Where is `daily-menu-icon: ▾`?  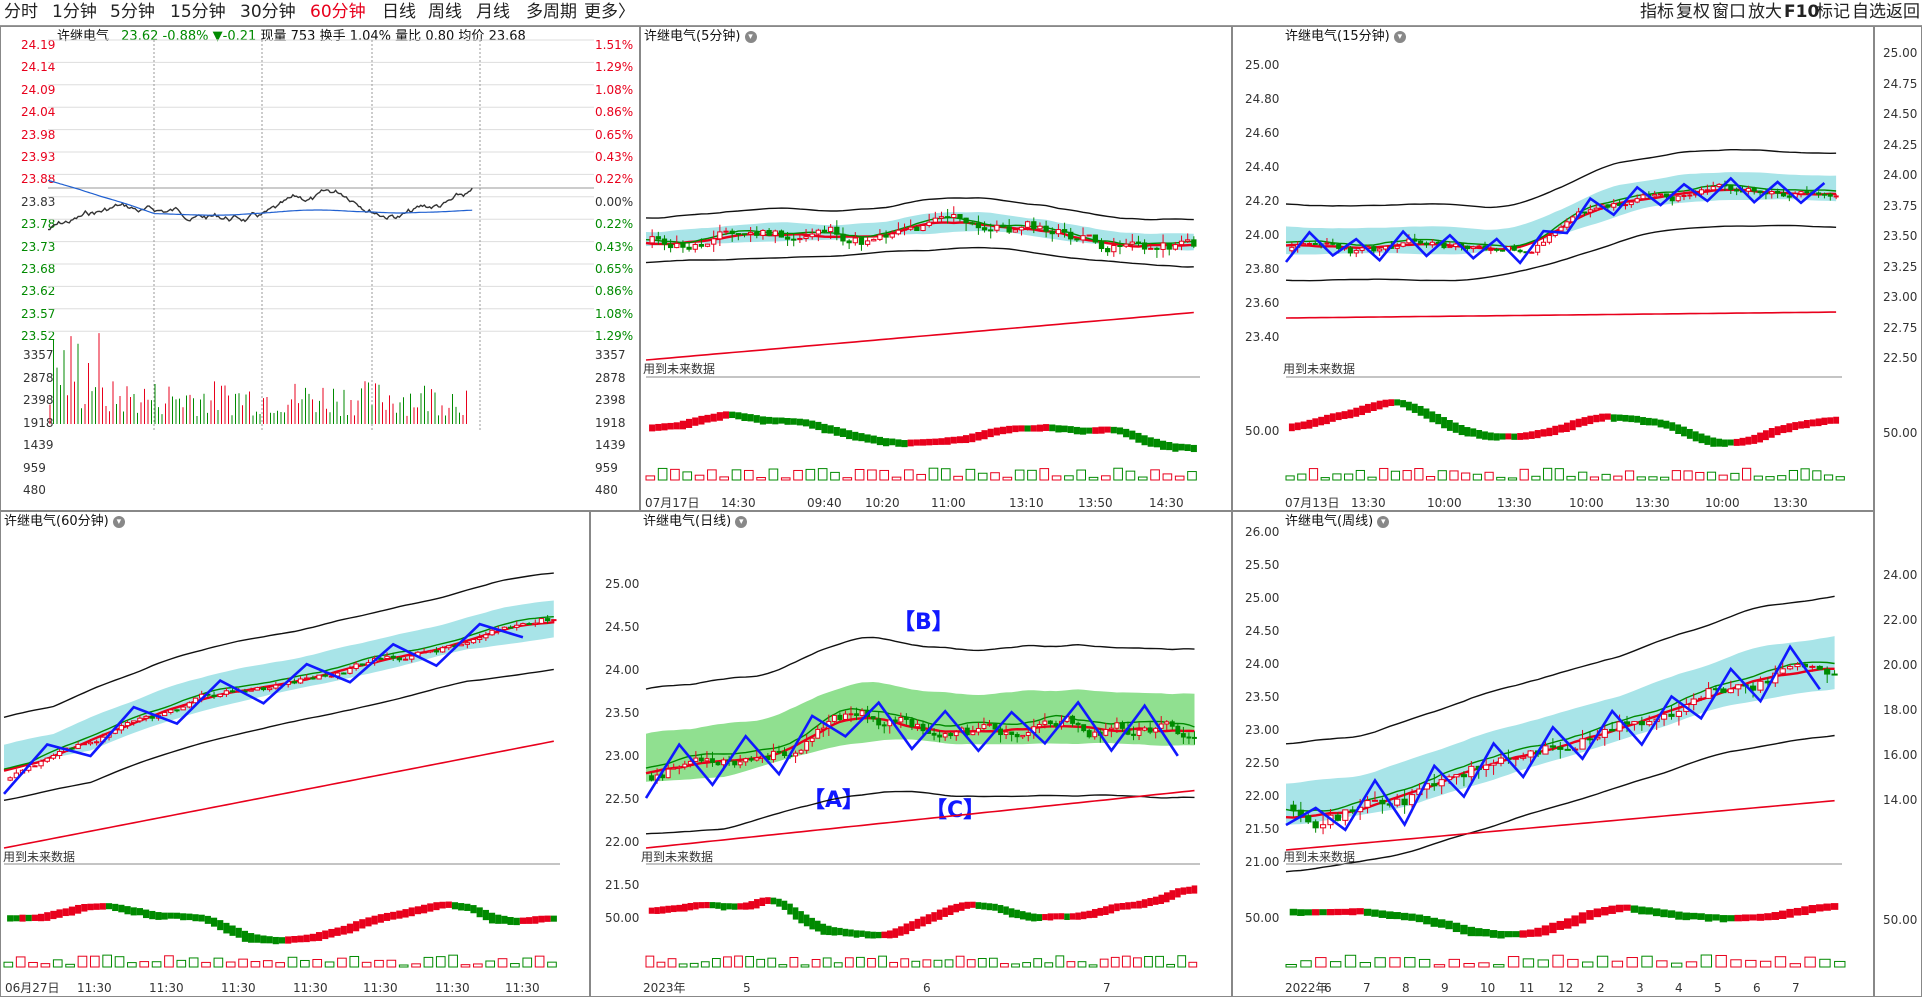 daily-menu-icon: ▾ is located at coordinates (741, 521).